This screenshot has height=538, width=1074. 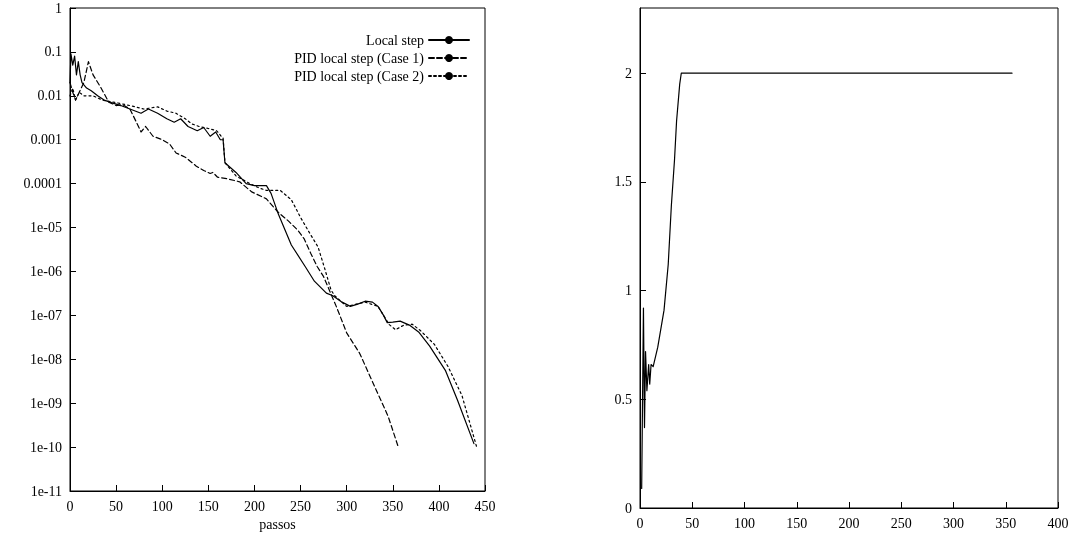 What do you see at coordinates (49, 96) in the screenshot?
I see `y-tick-label: 0.01` at bounding box center [49, 96].